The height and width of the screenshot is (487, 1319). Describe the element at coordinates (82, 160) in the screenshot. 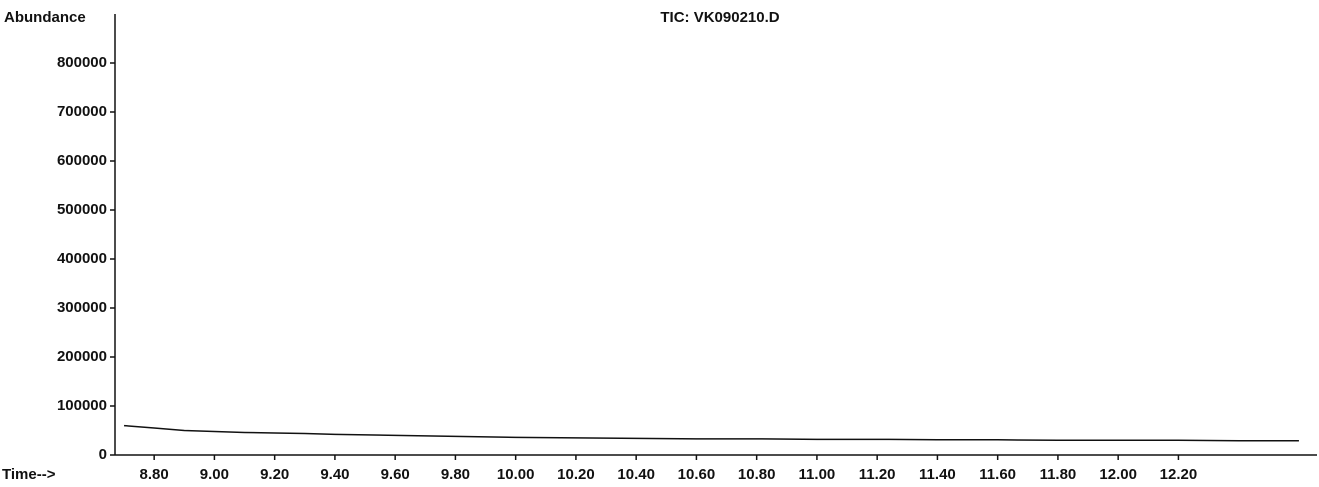

I see `y-tick-label: 600000` at that location.